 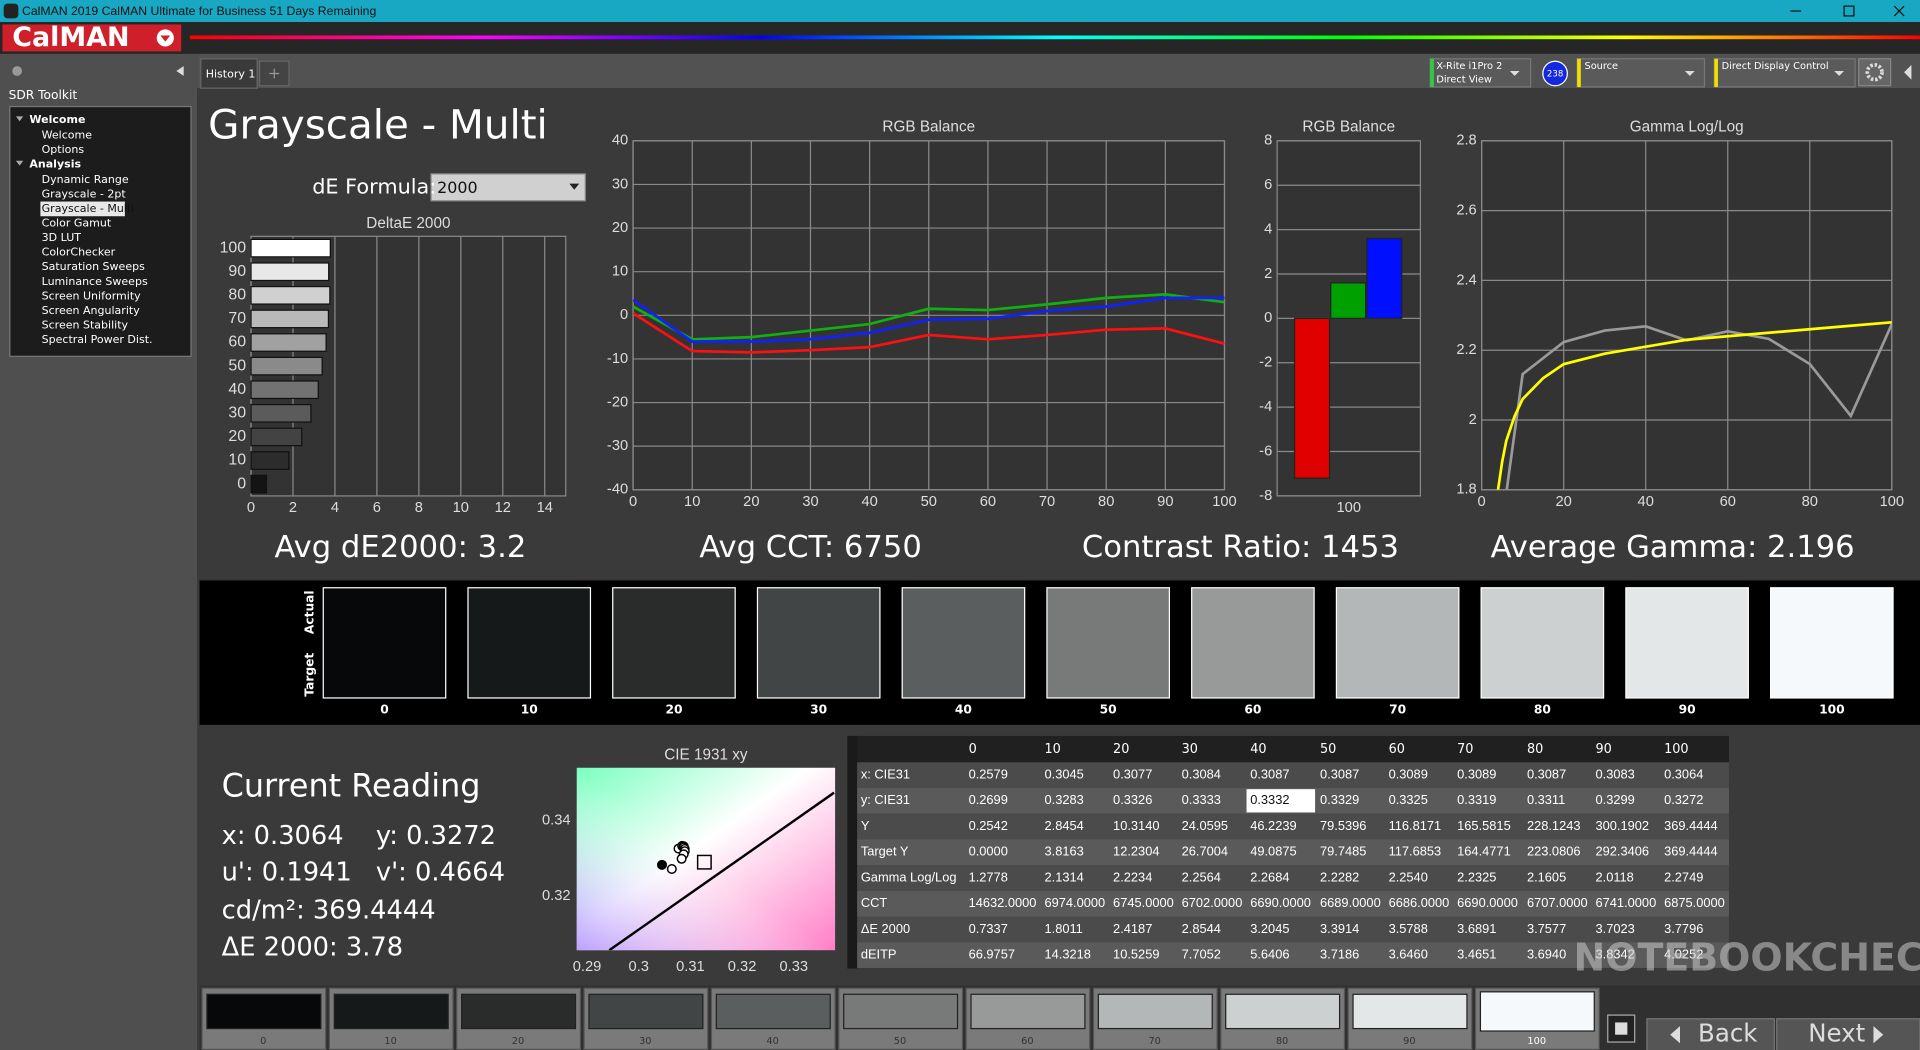 I want to click on swatch-button-label: 10, so click(x=390, y=1041).